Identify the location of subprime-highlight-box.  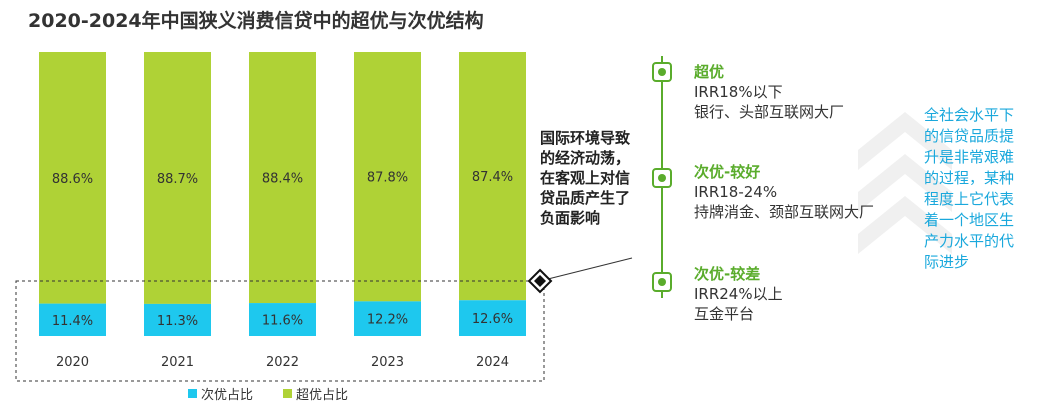
(280, 331).